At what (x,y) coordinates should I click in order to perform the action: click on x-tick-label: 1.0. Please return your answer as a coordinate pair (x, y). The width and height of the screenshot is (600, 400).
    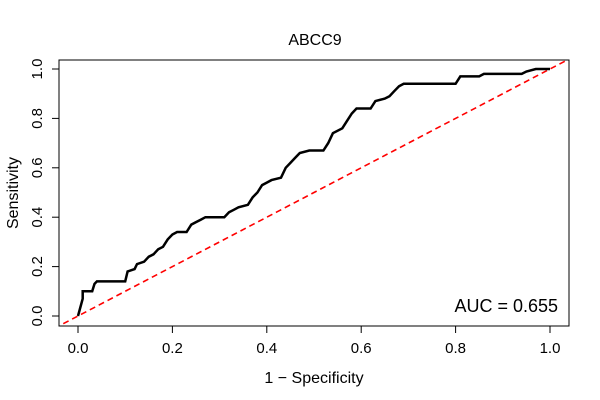
    Looking at the image, I should click on (550, 348).